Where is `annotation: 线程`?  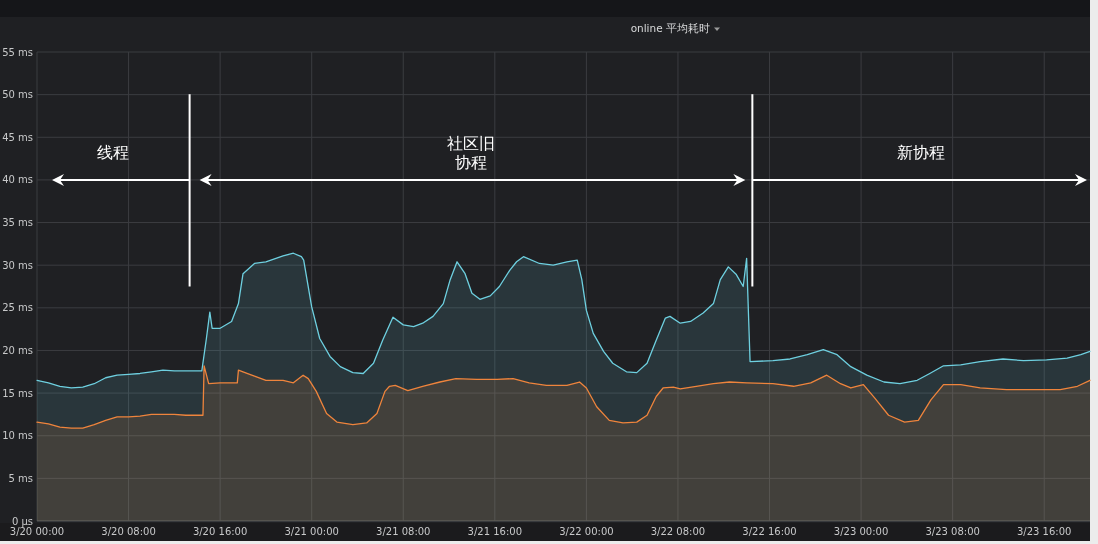
annotation: 线程 is located at coordinates (113, 153).